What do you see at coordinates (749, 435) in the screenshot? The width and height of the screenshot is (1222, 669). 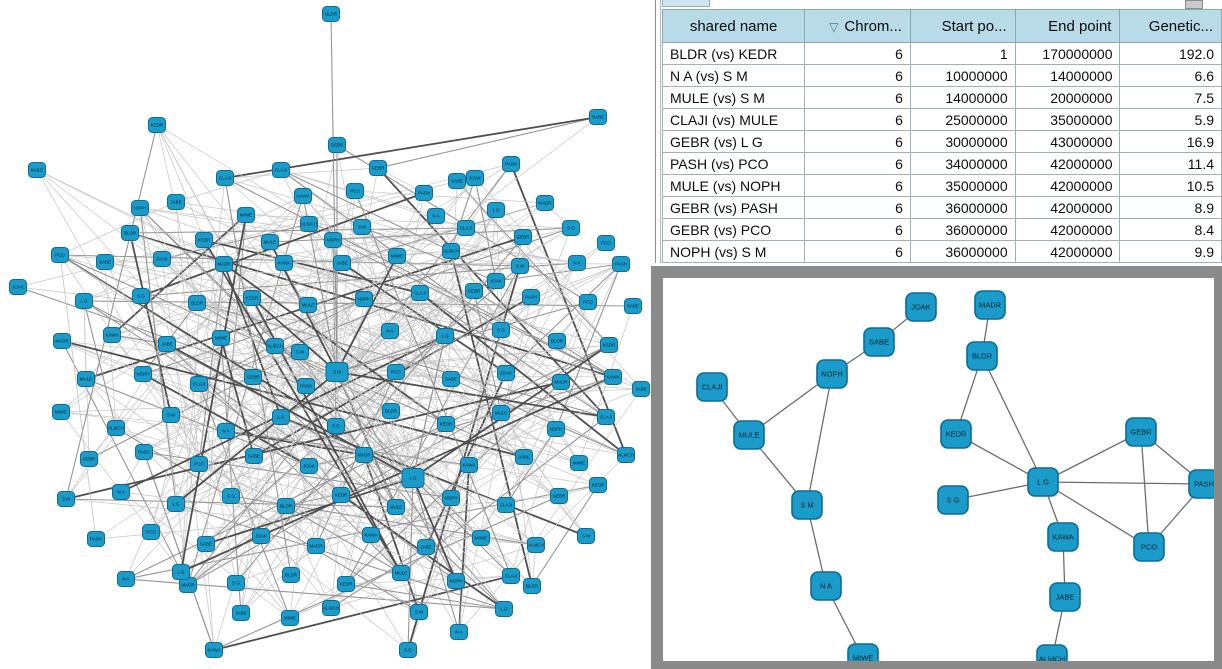 I see `network-node-MULE: MULE` at bounding box center [749, 435].